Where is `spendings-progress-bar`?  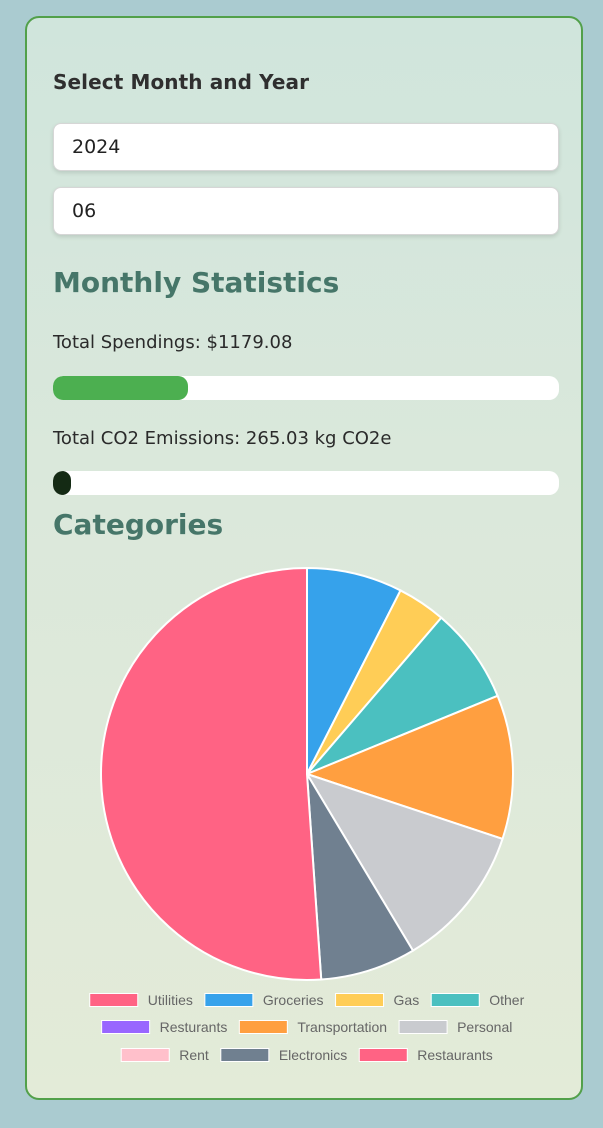 spendings-progress-bar is located at coordinates (306, 388).